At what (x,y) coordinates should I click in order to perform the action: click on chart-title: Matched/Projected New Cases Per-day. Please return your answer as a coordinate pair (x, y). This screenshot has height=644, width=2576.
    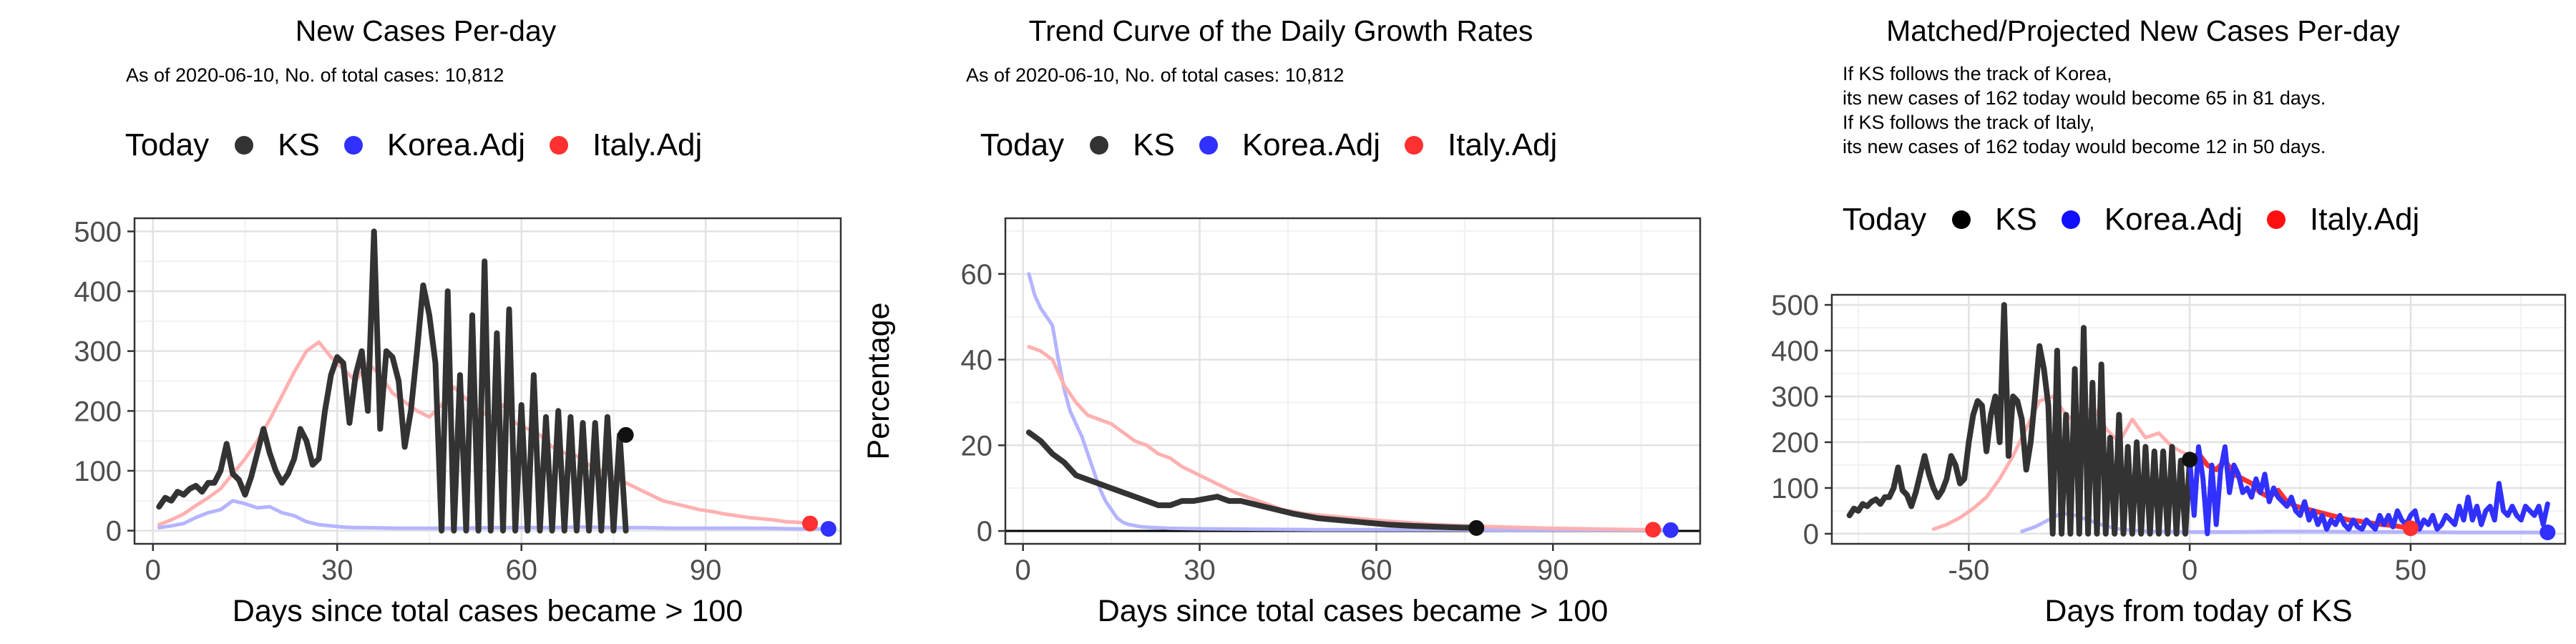
    Looking at the image, I should click on (2143, 30).